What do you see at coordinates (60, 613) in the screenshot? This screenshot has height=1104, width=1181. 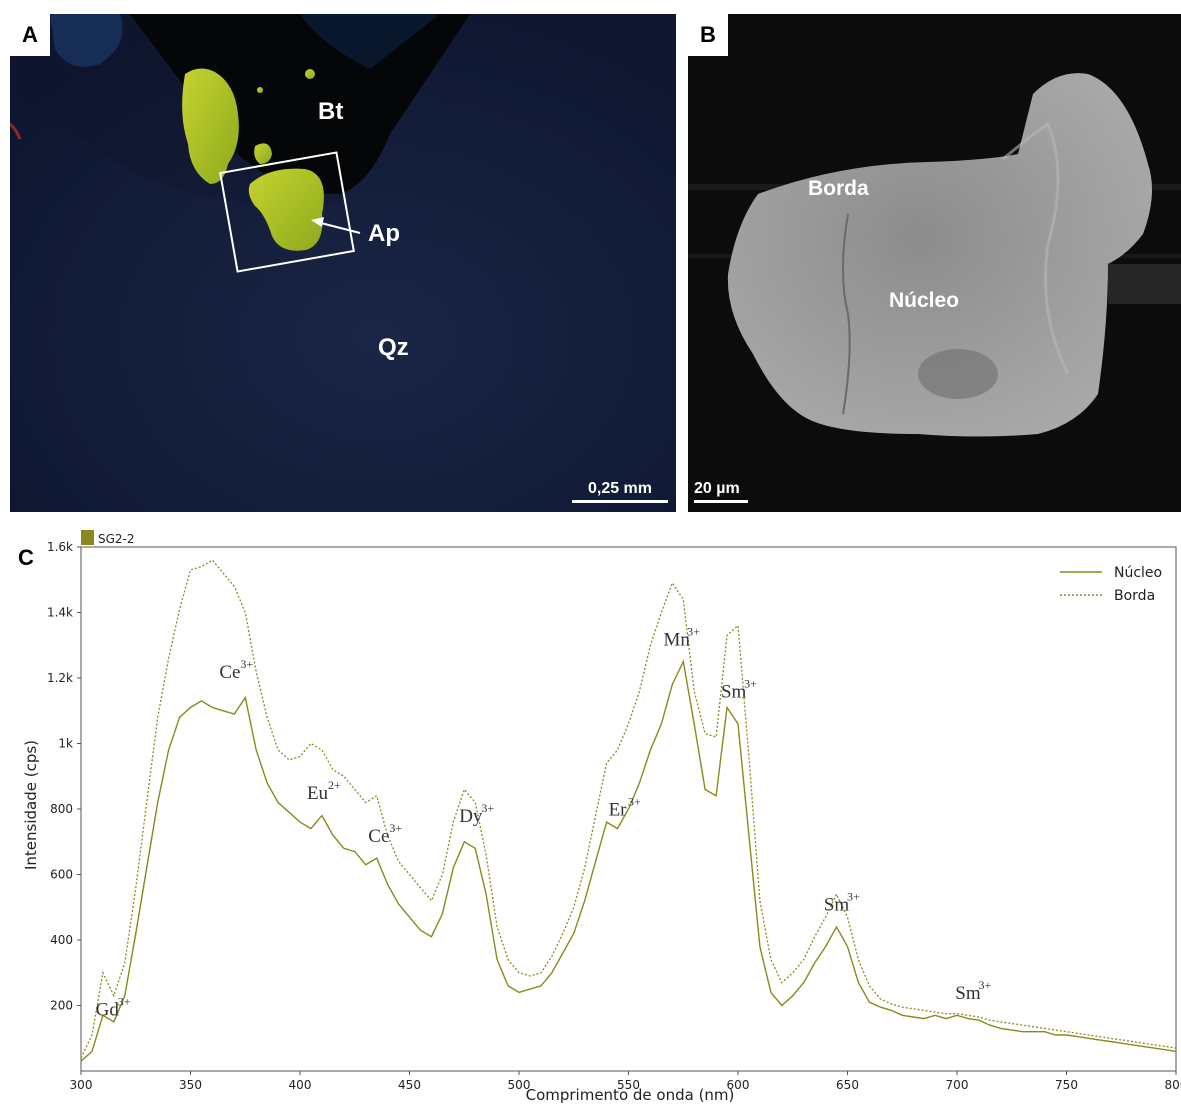 I see `y-tick-label: 1.4k` at bounding box center [60, 613].